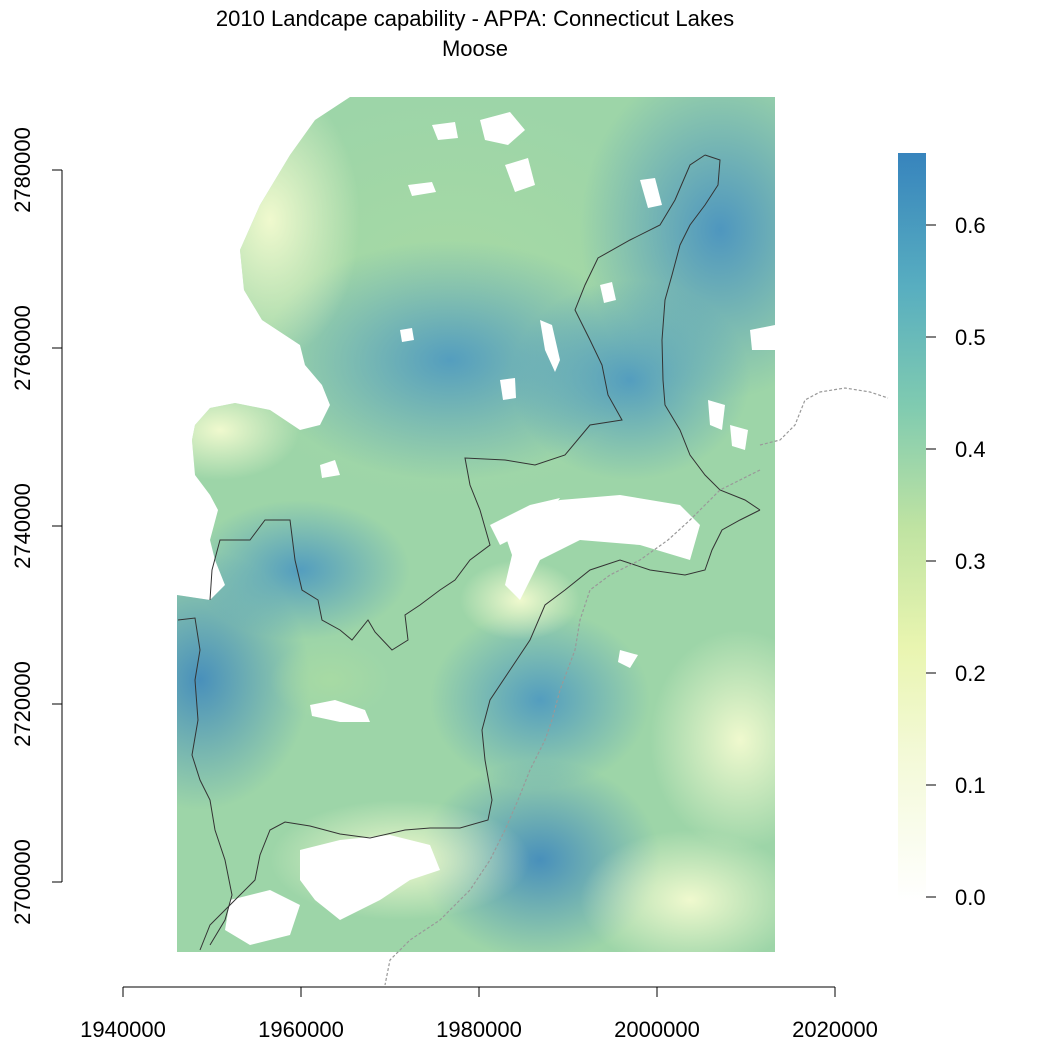  What do you see at coordinates (970, 337) in the screenshot?
I see `legend-tick-label: 0.5` at bounding box center [970, 337].